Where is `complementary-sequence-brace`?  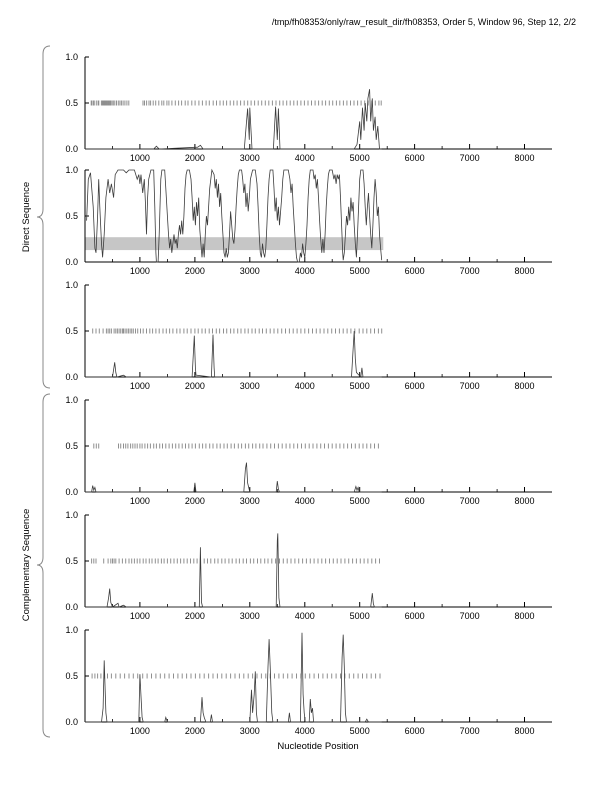
complementary-sequence-brace is located at coordinates (43, 565).